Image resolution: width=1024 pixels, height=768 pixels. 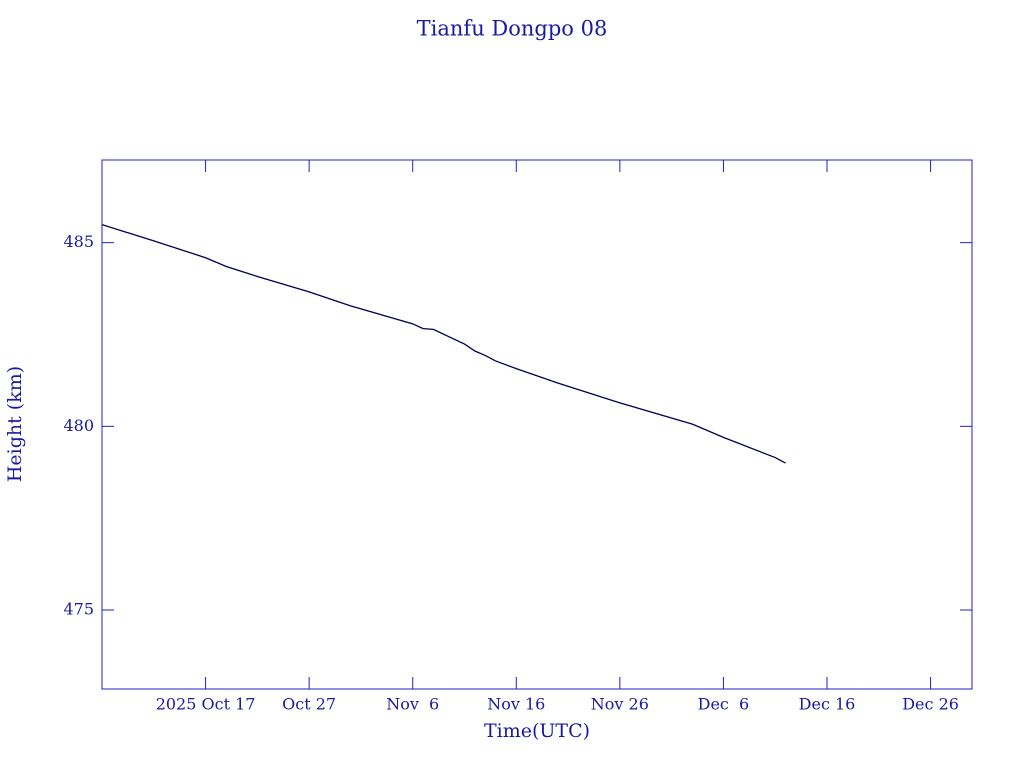 What do you see at coordinates (78, 425) in the screenshot?
I see `y-tick-label: 480` at bounding box center [78, 425].